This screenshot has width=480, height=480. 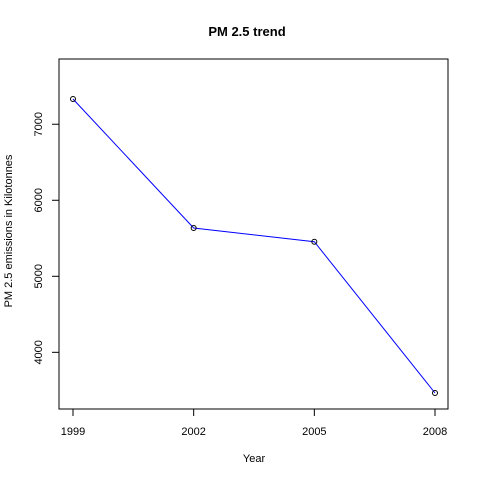 I want to click on y-tick-label: 7000, so click(x=39, y=124).